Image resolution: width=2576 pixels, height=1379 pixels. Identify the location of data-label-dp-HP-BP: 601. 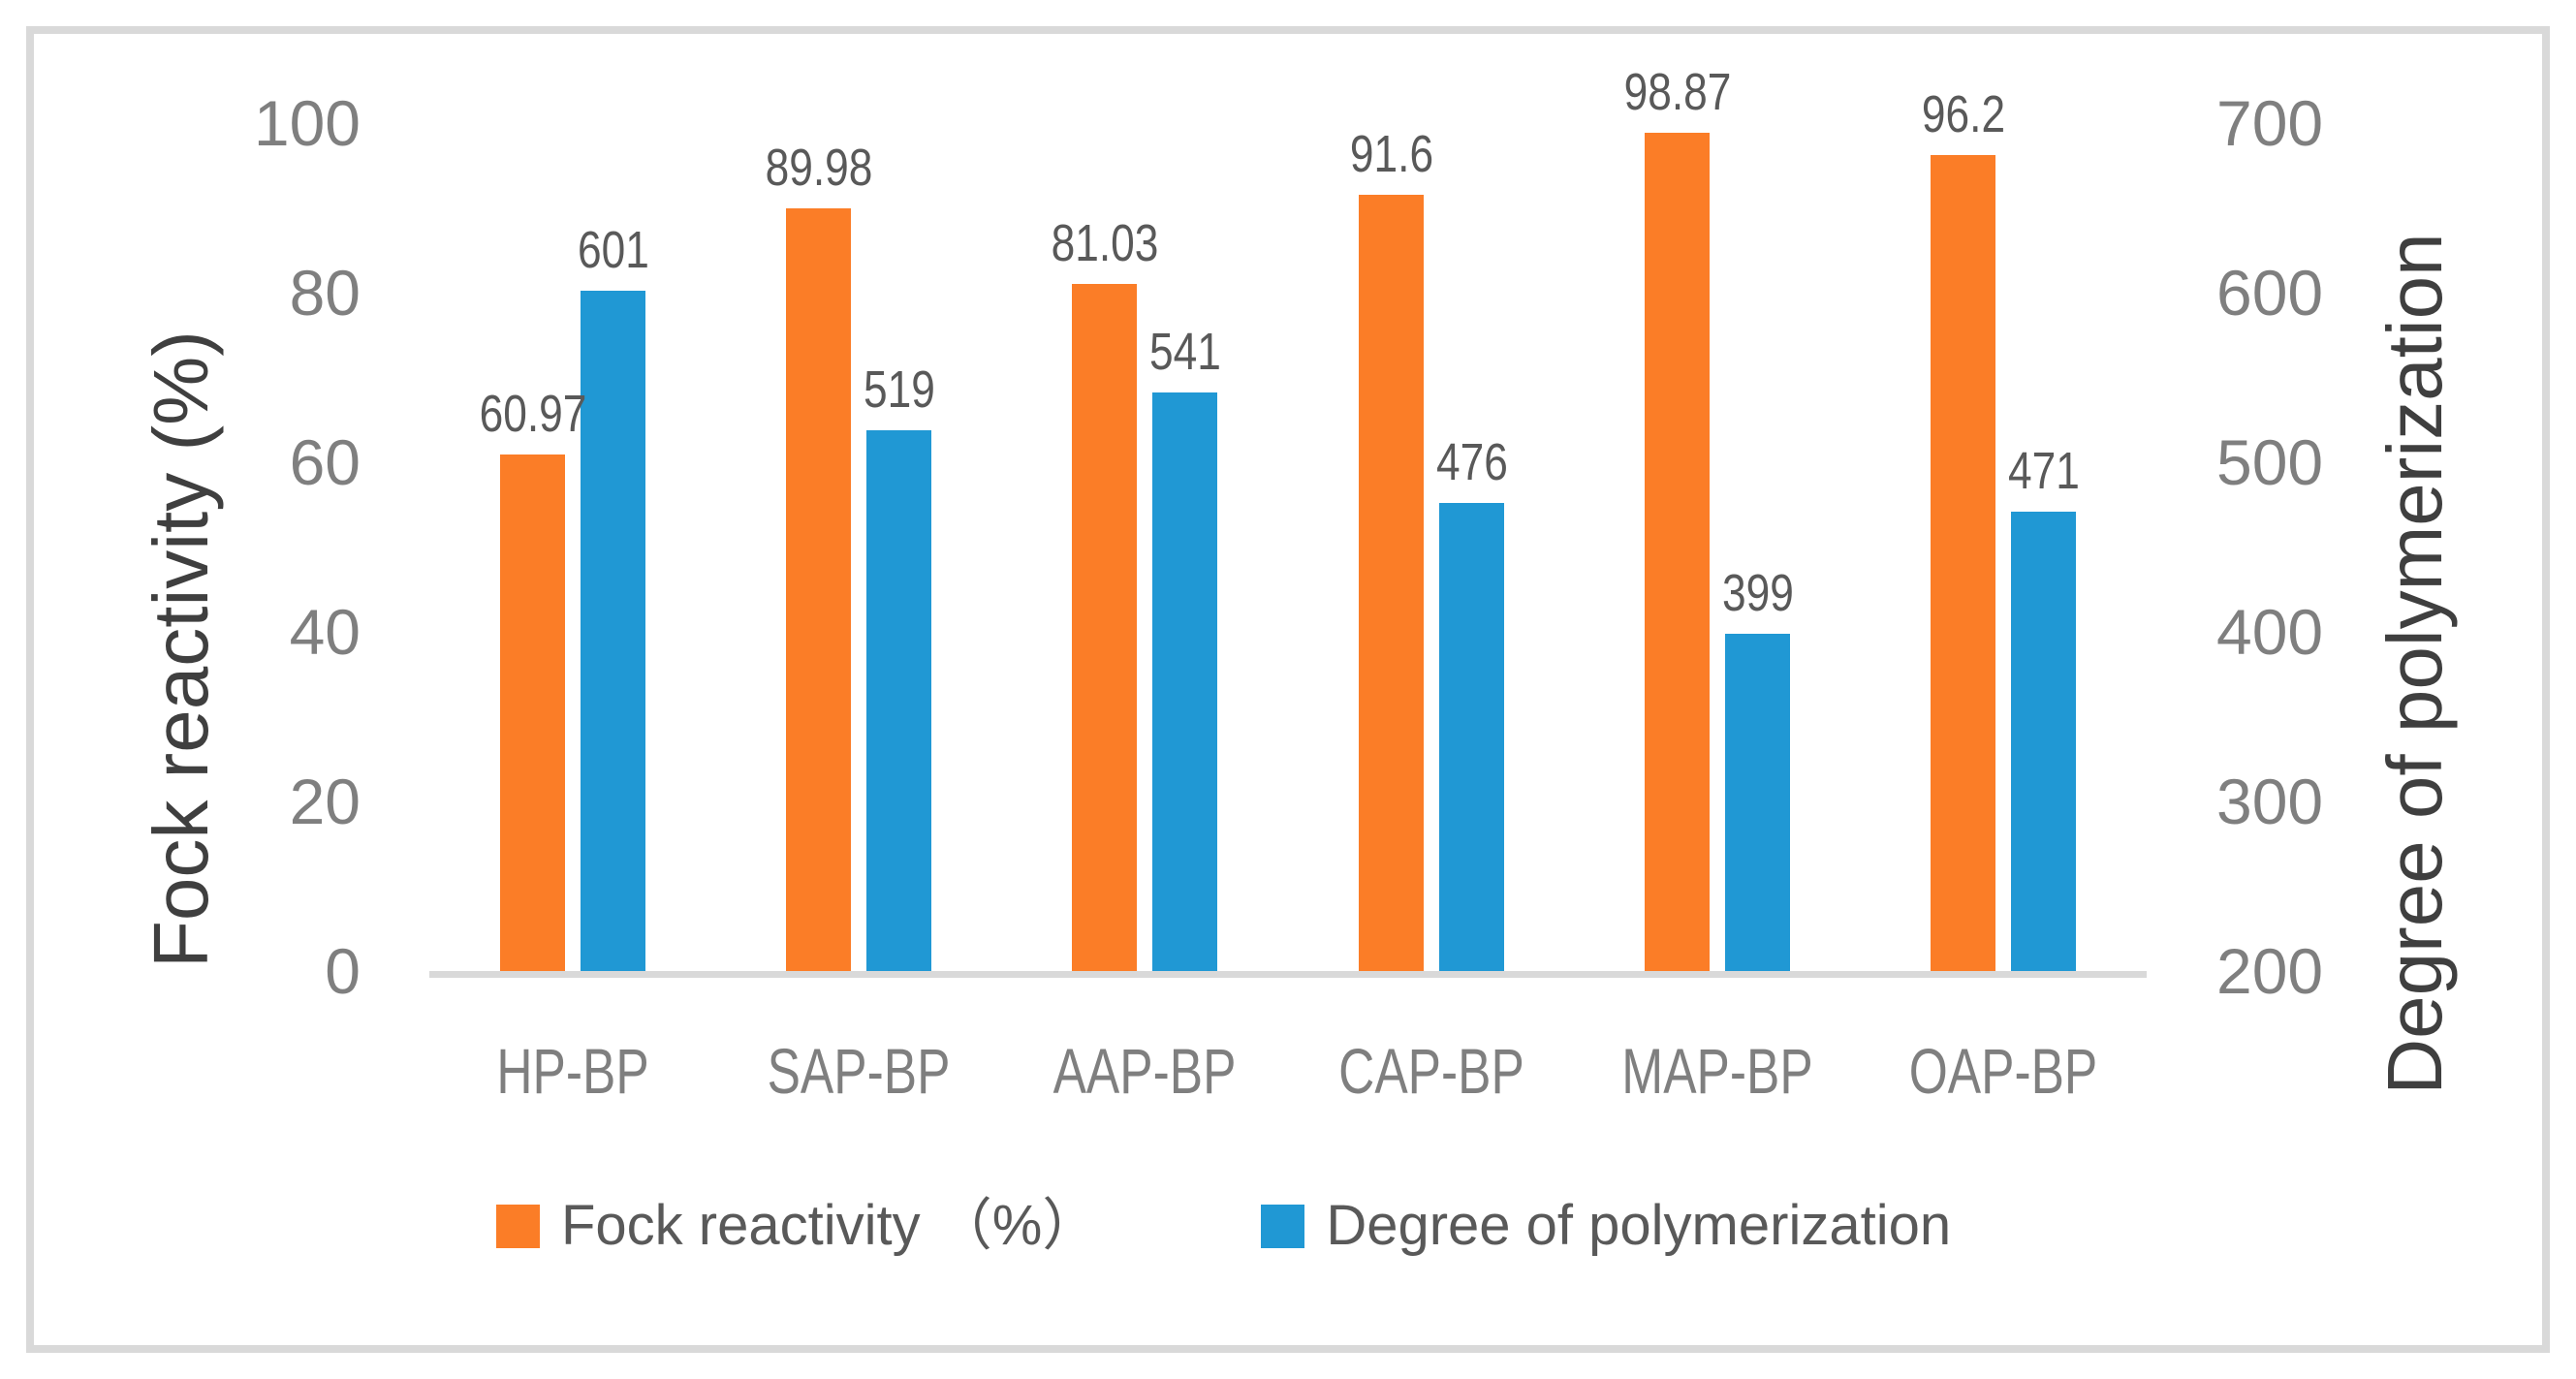
(613, 250).